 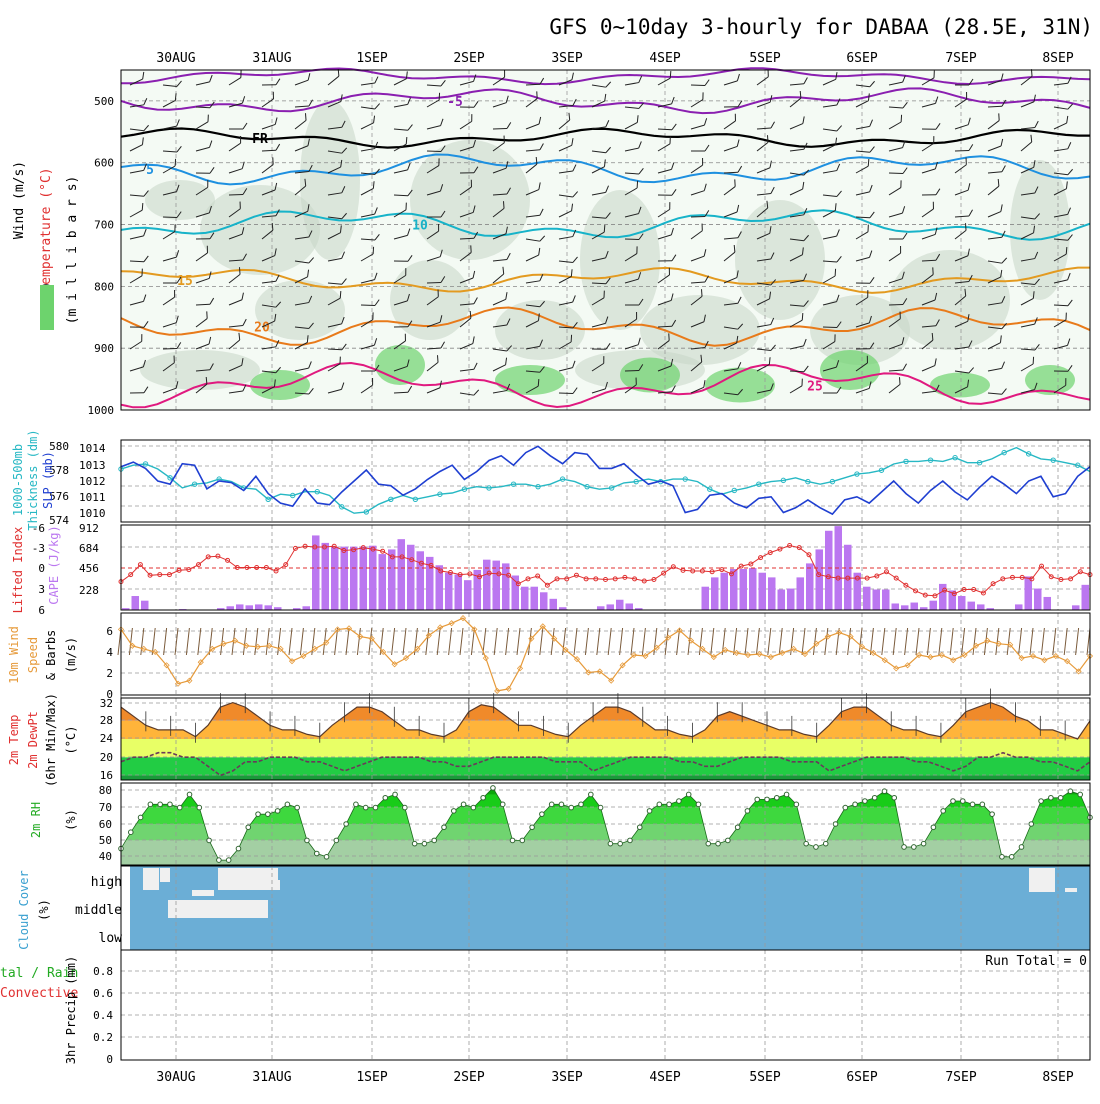 What do you see at coordinates (105, 790) in the screenshot?
I see `rh-ytick-tick-0: 80` at bounding box center [105, 790].